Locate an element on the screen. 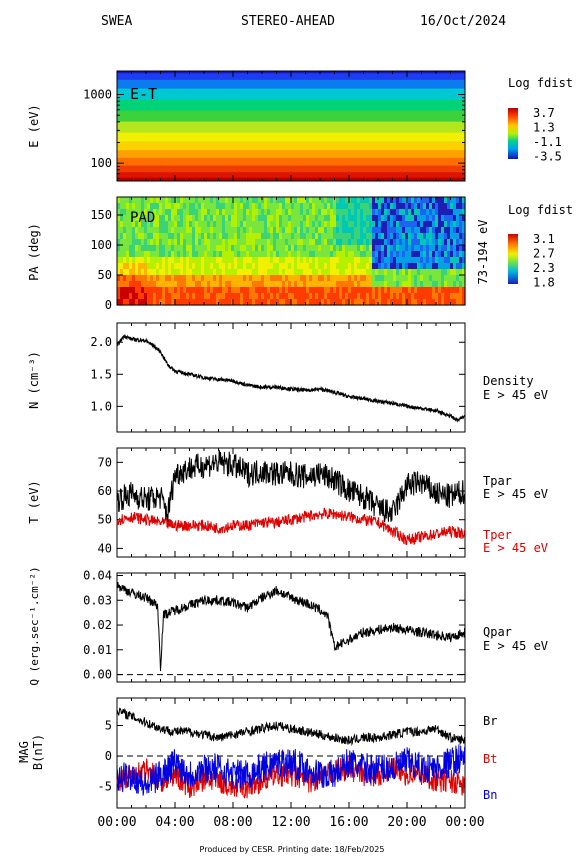 The height and width of the screenshot is (864, 584). y-tick-label: 0.00 is located at coordinates (97, 675).